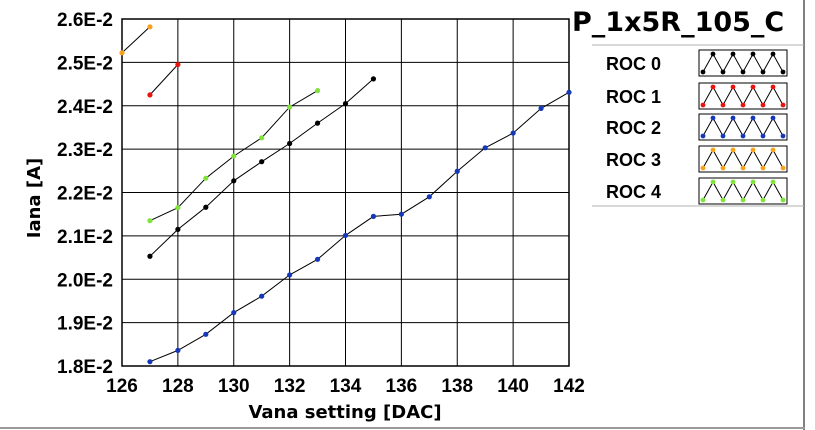  I want to click on x-tick-label: 126, so click(122, 386).